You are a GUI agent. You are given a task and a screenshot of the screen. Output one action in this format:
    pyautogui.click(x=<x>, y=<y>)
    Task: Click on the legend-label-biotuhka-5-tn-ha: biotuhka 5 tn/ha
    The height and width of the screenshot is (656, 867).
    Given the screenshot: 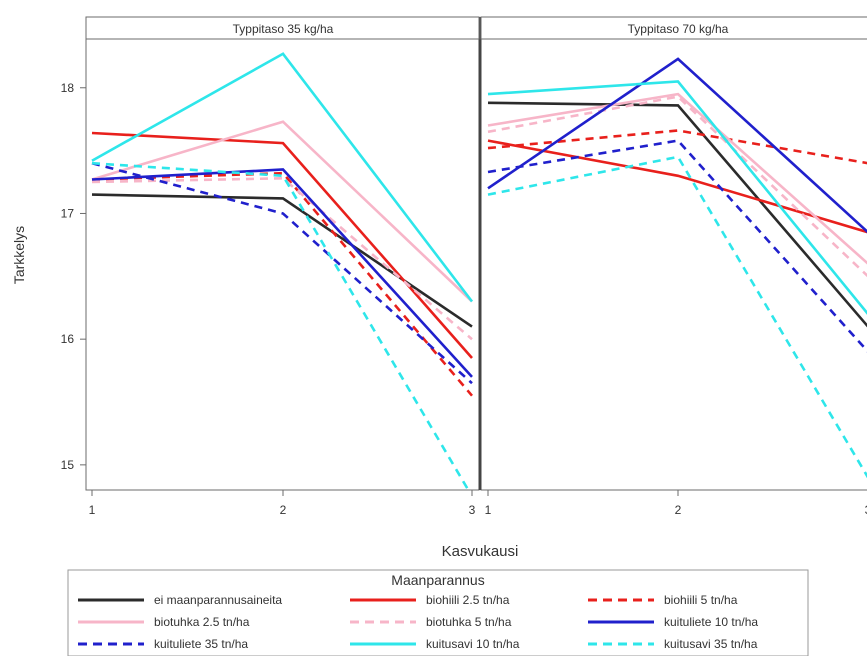 What is the action you would take?
    pyautogui.click(x=469, y=622)
    